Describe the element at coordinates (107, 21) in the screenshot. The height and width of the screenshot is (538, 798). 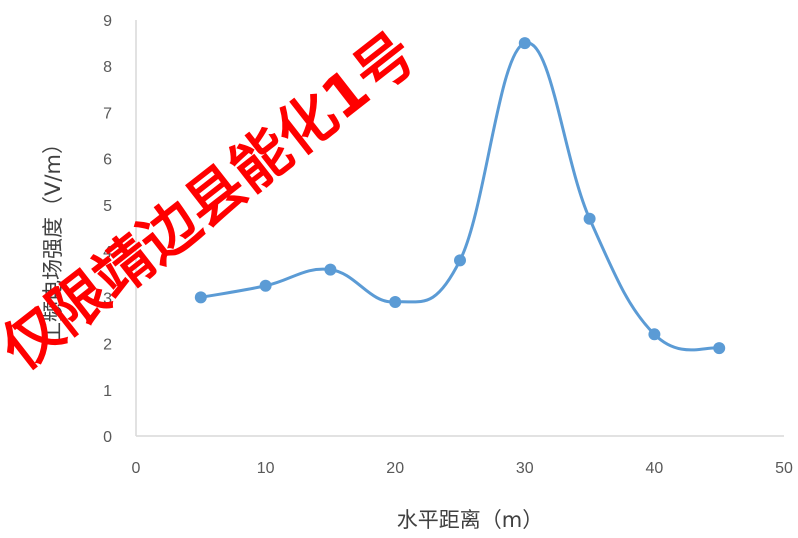
I see `y-tick-label: 9` at that location.